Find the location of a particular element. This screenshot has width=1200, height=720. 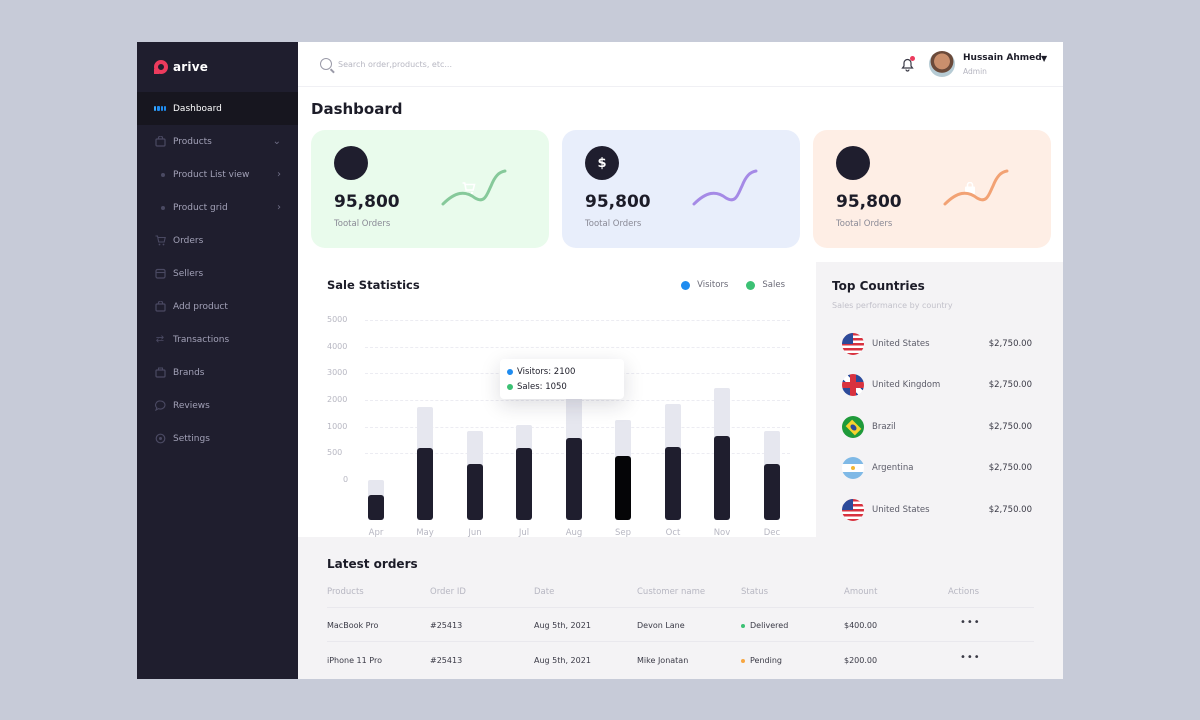

column-header-amount: Amount is located at coordinates (861, 592).